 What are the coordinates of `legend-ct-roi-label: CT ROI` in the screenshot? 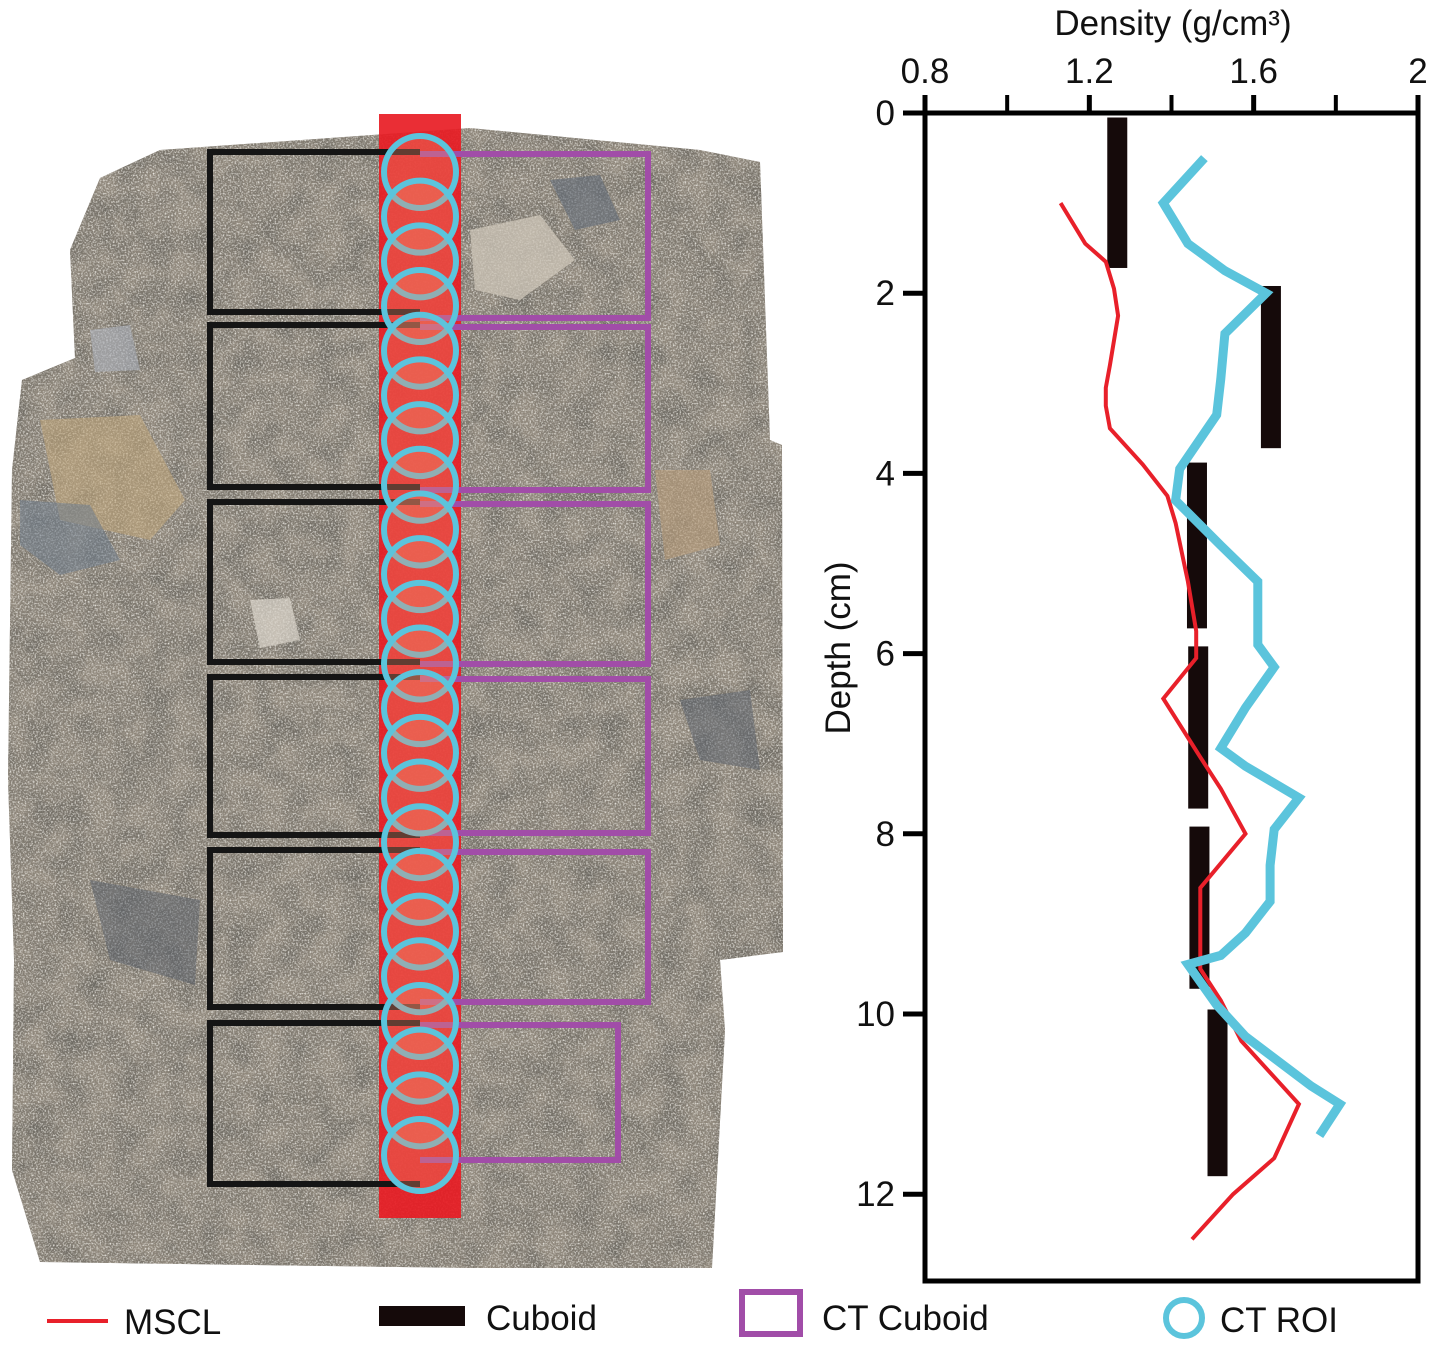 It's located at (1279, 1320).